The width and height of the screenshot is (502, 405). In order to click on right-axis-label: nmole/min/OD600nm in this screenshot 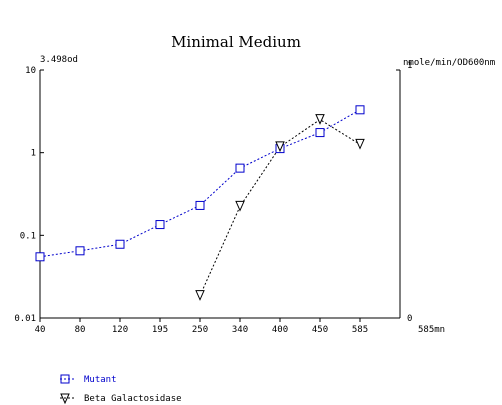, I will do `click(449, 63)`.